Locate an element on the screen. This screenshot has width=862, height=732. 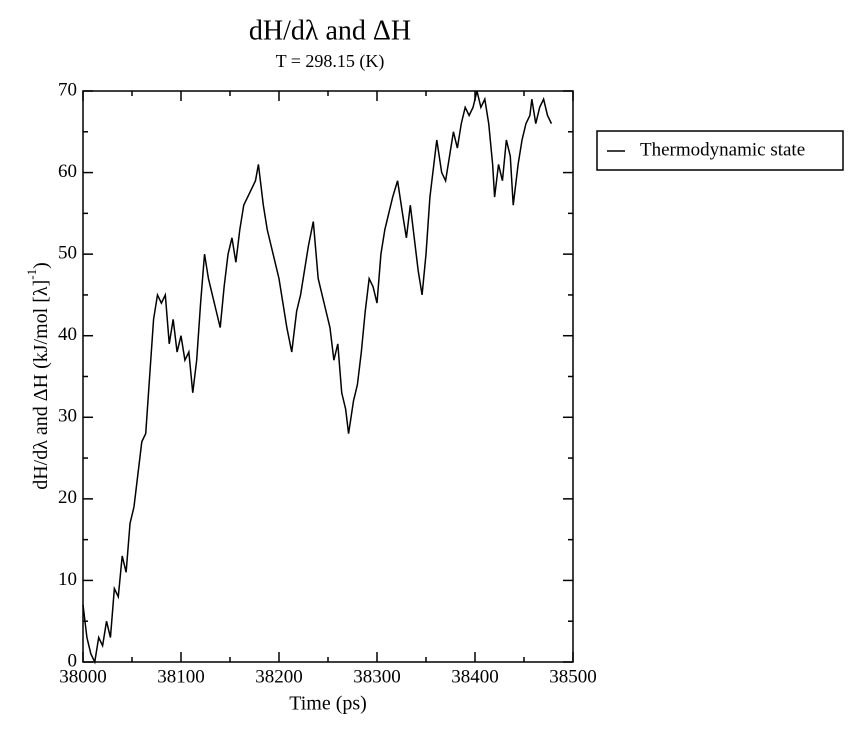
y-axis-label-end: ) is located at coordinates (41, 265).